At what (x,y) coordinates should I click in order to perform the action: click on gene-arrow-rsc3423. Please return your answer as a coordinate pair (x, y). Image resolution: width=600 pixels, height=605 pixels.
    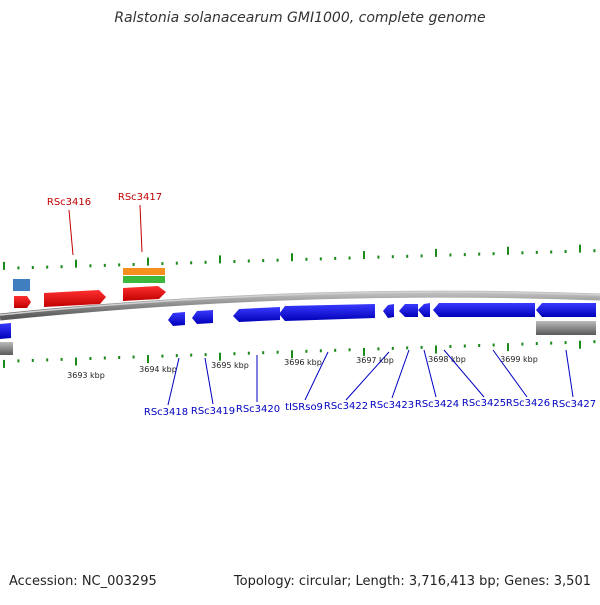
    Looking at the image, I should click on (408, 310).